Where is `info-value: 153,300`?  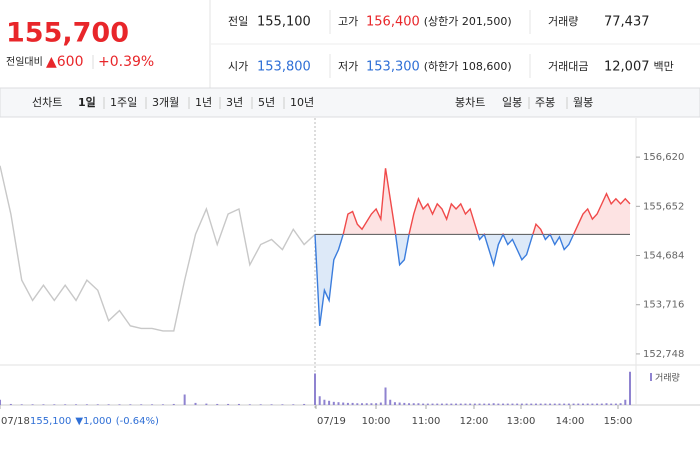 info-value: 153,300 is located at coordinates (393, 67).